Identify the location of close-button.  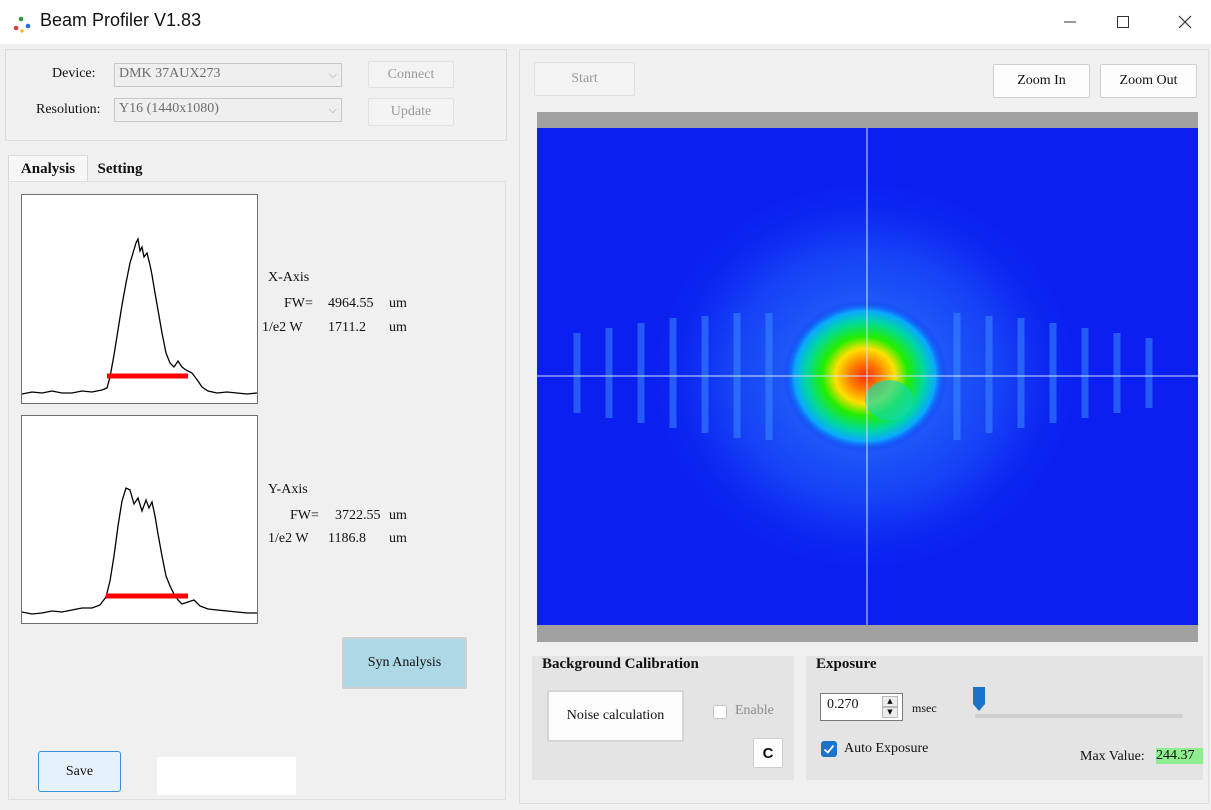
(1185, 22).